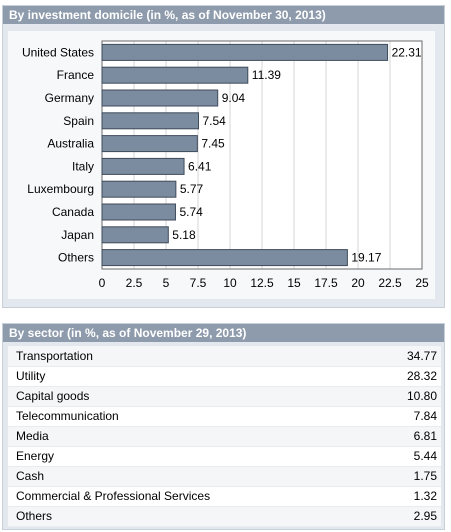  What do you see at coordinates (215, 121) in the screenshot?
I see `bar-value-label: 7.54` at bounding box center [215, 121].